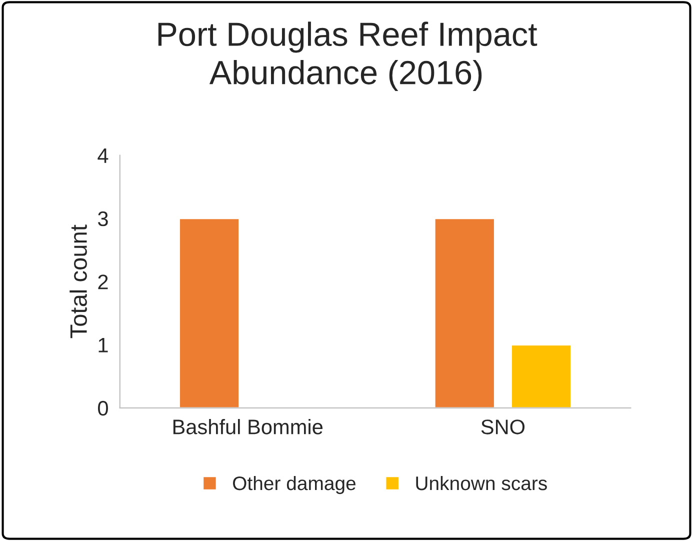 This screenshot has width=693, height=541. I want to click on y-axis-title: Total count, so click(78, 281).